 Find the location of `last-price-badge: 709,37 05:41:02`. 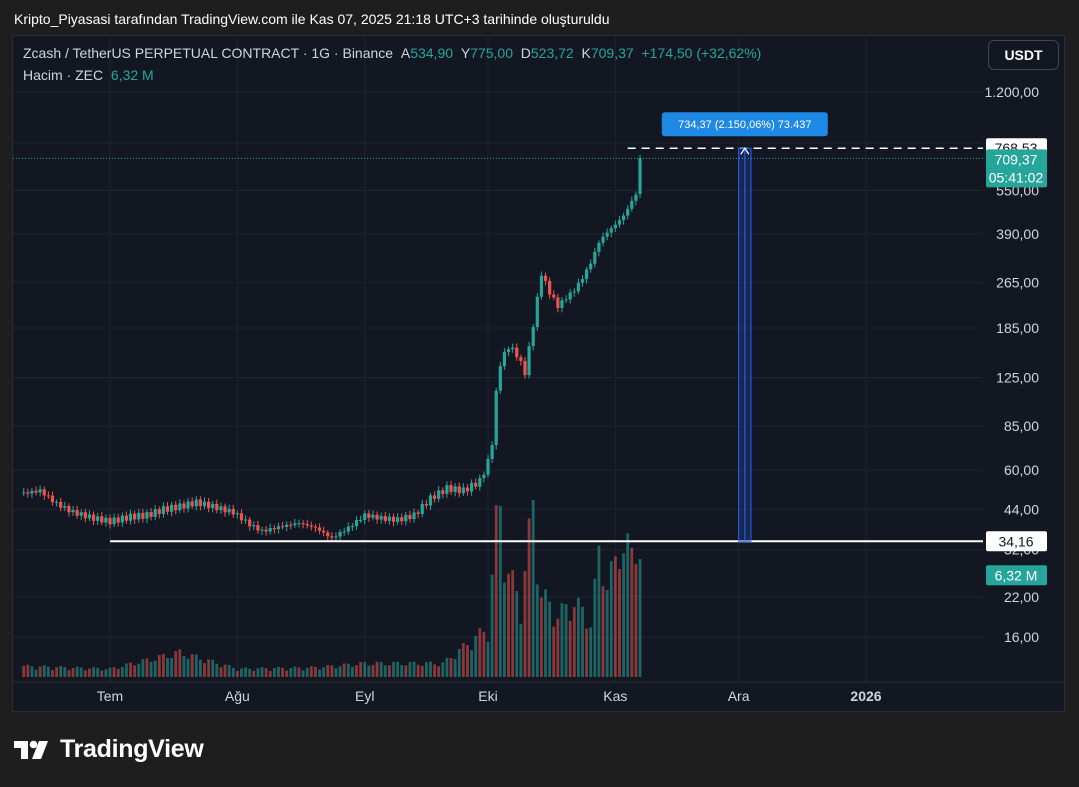

last-price-badge: 709,37 05:41:02 is located at coordinates (1016, 168).